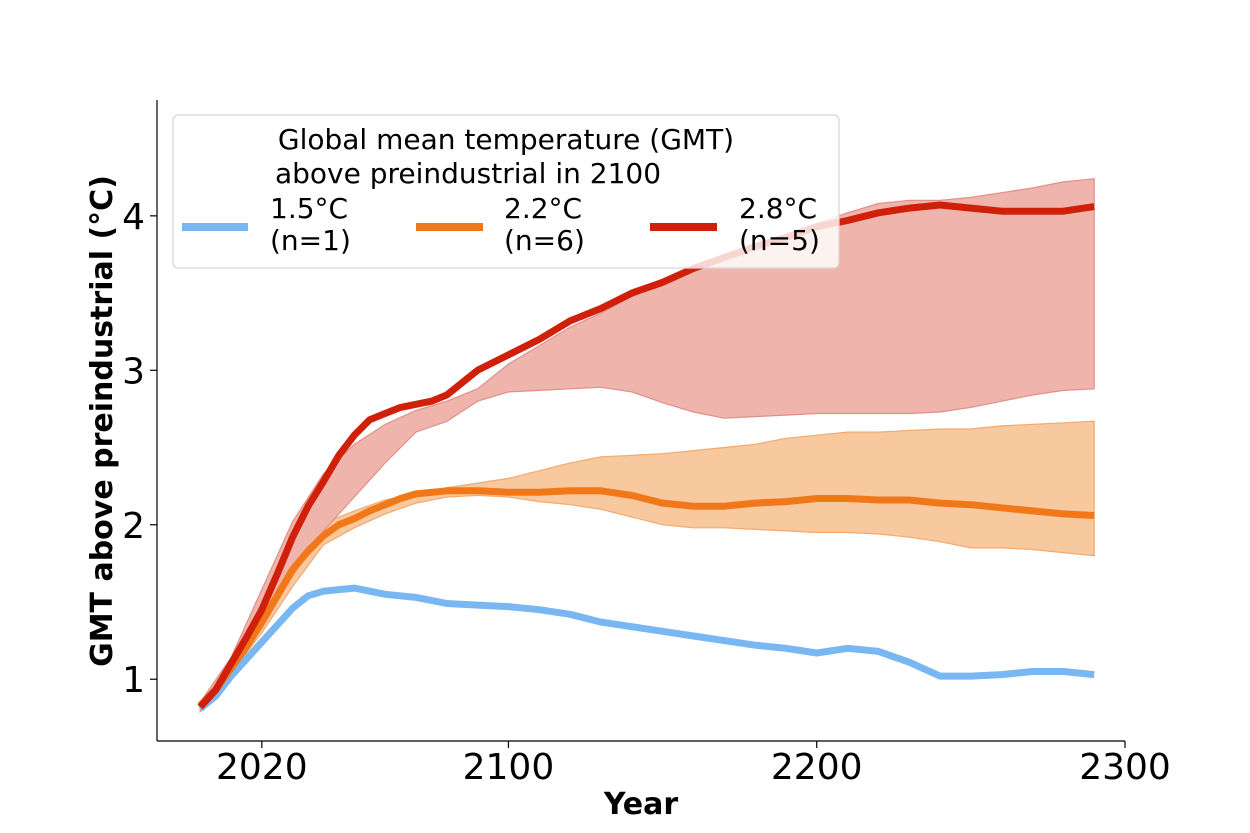 The height and width of the screenshot is (833, 1250). What do you see at coordinates (133, 680) in the screenshot?
I see `y-tick-label-1: 1` at bounding box center [133, 680].